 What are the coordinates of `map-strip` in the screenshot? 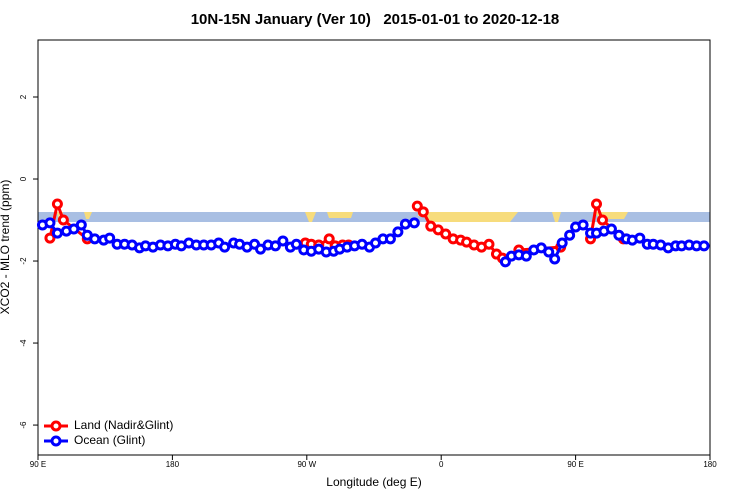 It's located at (374, 217).